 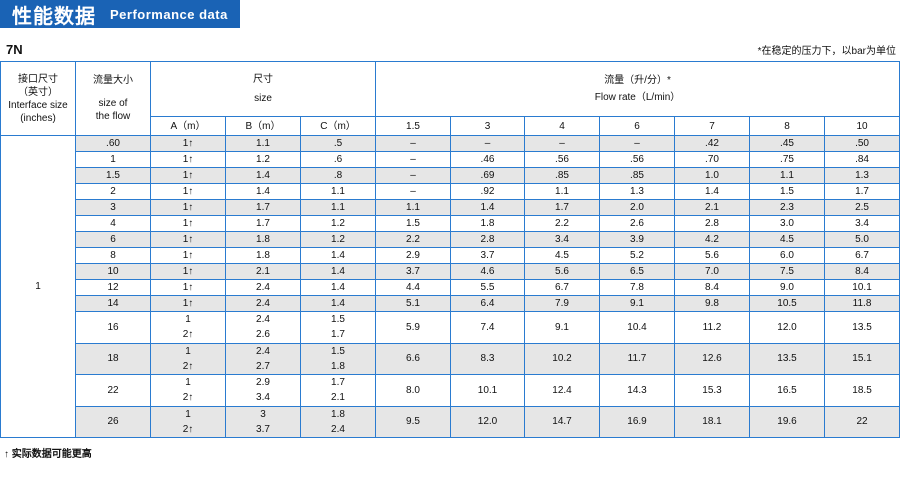 What do you see at coordinates (487, 191) in the screenshot?
I see `flow-rate-cell-value: .92` at bounding box center [487, 191].